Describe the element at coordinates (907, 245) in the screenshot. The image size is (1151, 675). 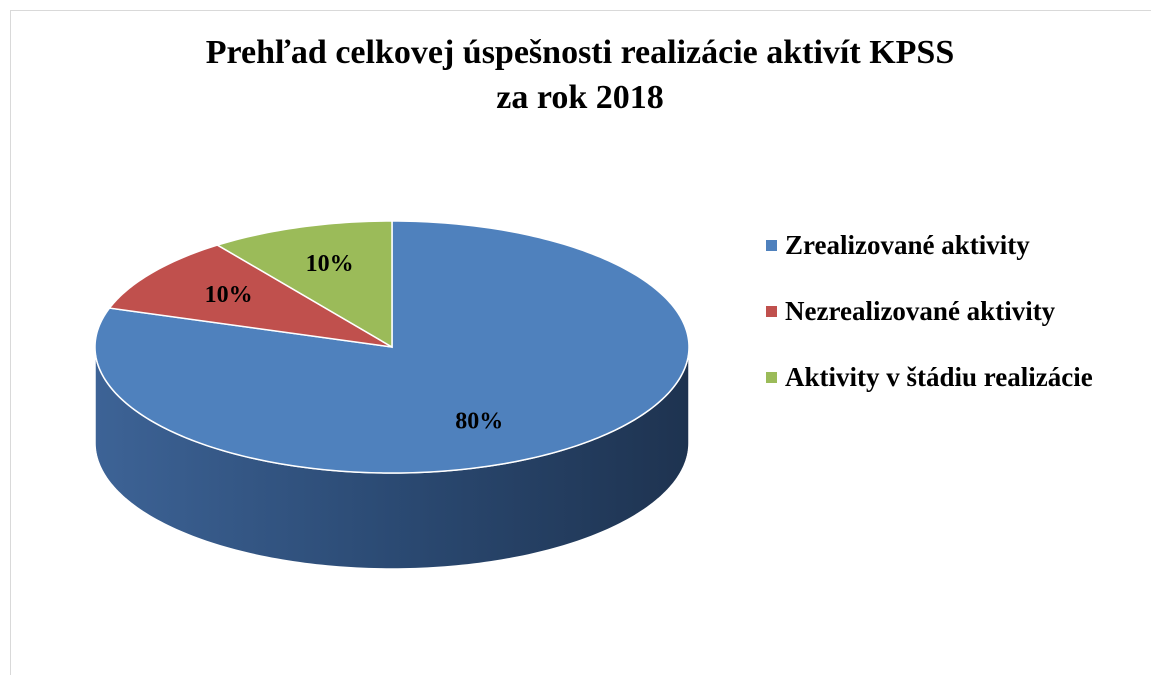
I see `legend-label: Zrealizované aktivity` at that location.